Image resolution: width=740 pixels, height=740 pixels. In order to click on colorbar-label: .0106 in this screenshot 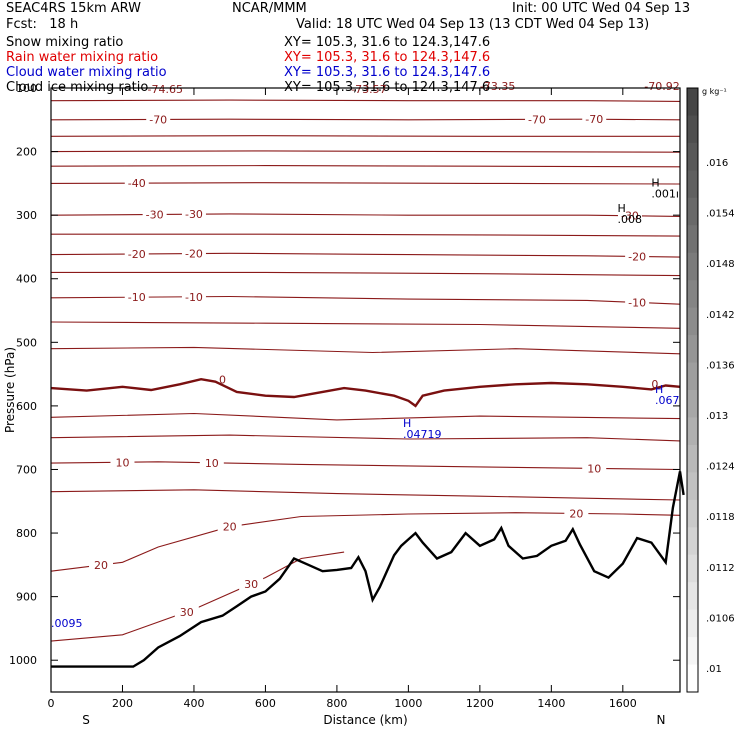, I will do `click(720, 618)`.